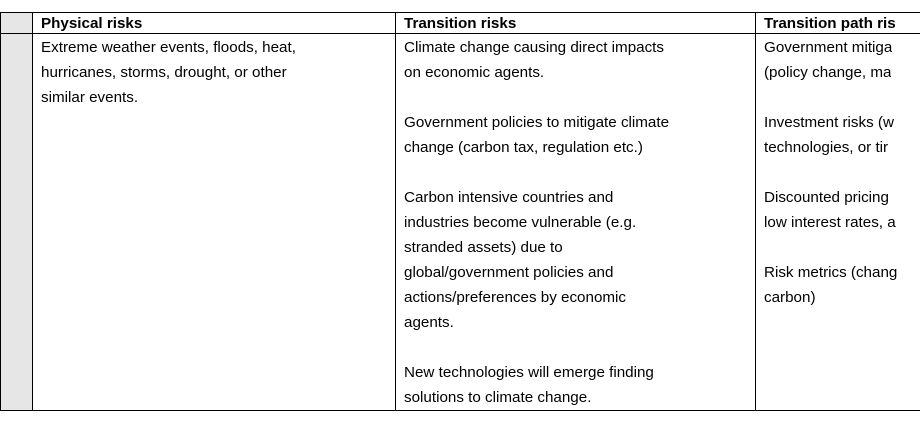 The height and width of the screenshot is (425, 920). What do you see at coordinates (509, 272) in the screenshot?
I see `cell-text: global/government policies and` at bounding box center [509, 272].